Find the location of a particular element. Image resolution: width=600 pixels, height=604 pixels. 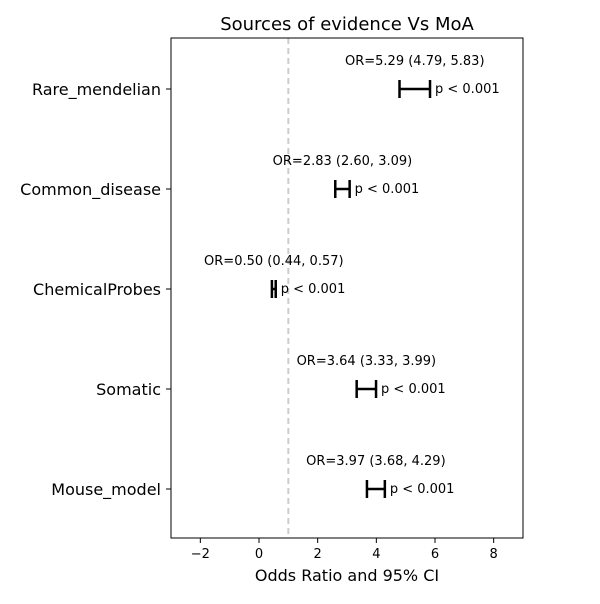

chart-title: Sources of evidence Vs MoA is located at coordinates (347, 24).